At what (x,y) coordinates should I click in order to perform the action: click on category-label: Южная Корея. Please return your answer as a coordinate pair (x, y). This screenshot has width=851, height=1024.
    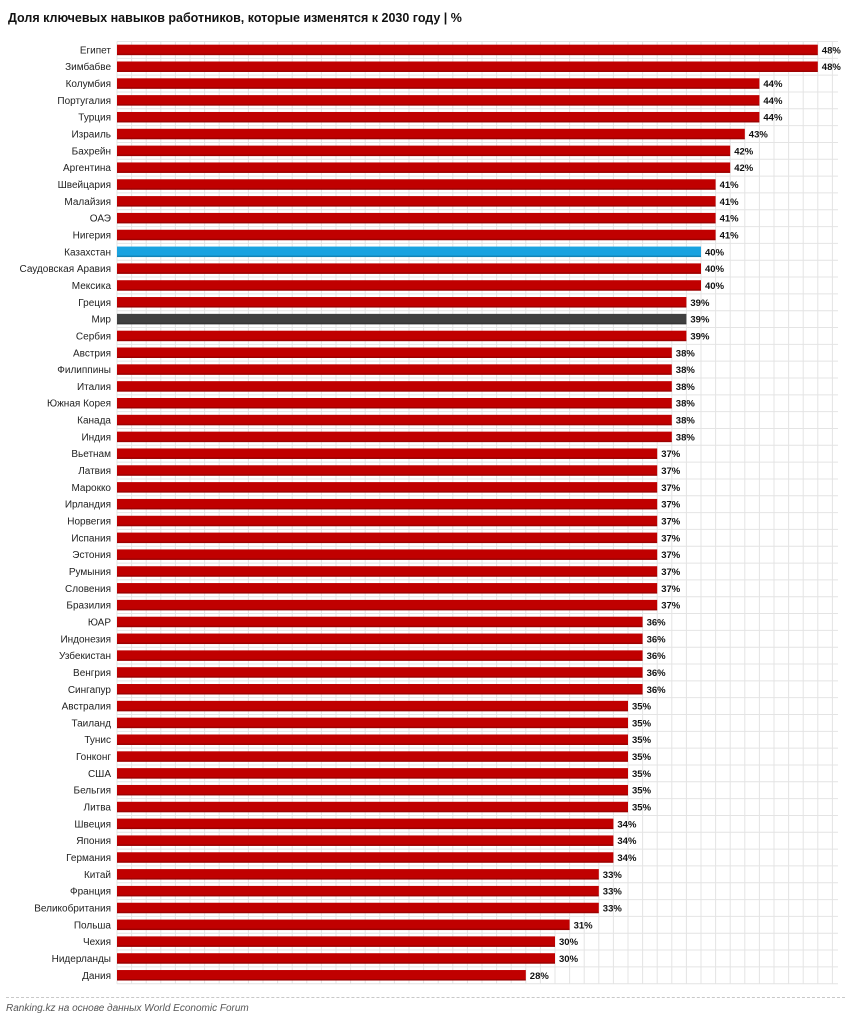
    Looking at the image, I should click on (79, 404).